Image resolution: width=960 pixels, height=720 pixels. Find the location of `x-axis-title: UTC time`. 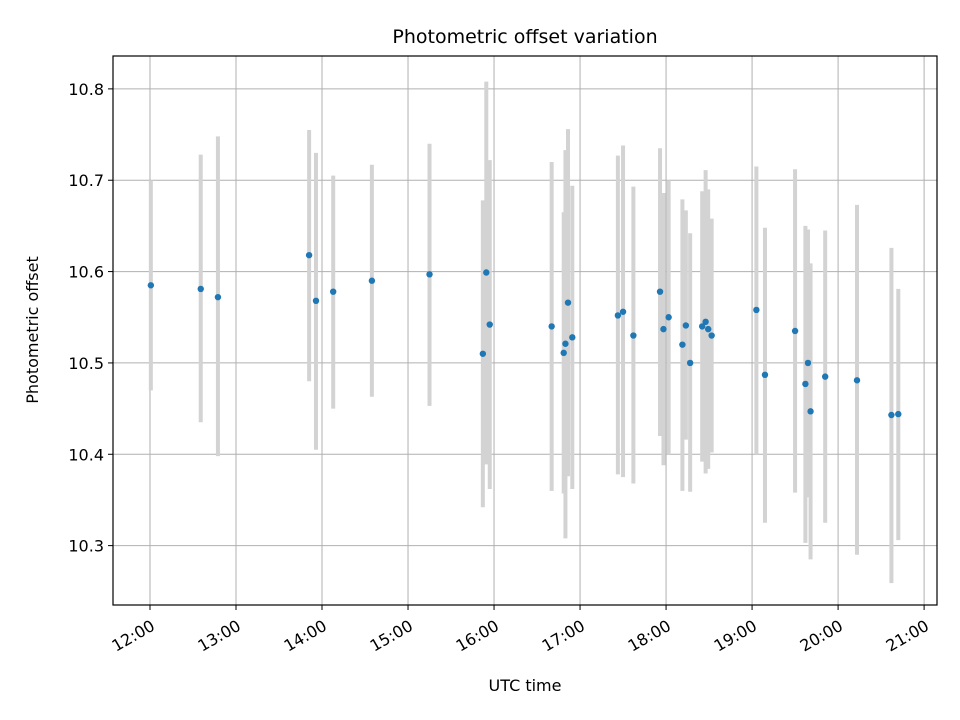

x-axis-title: UTC time is located at coordinates (525, 685).